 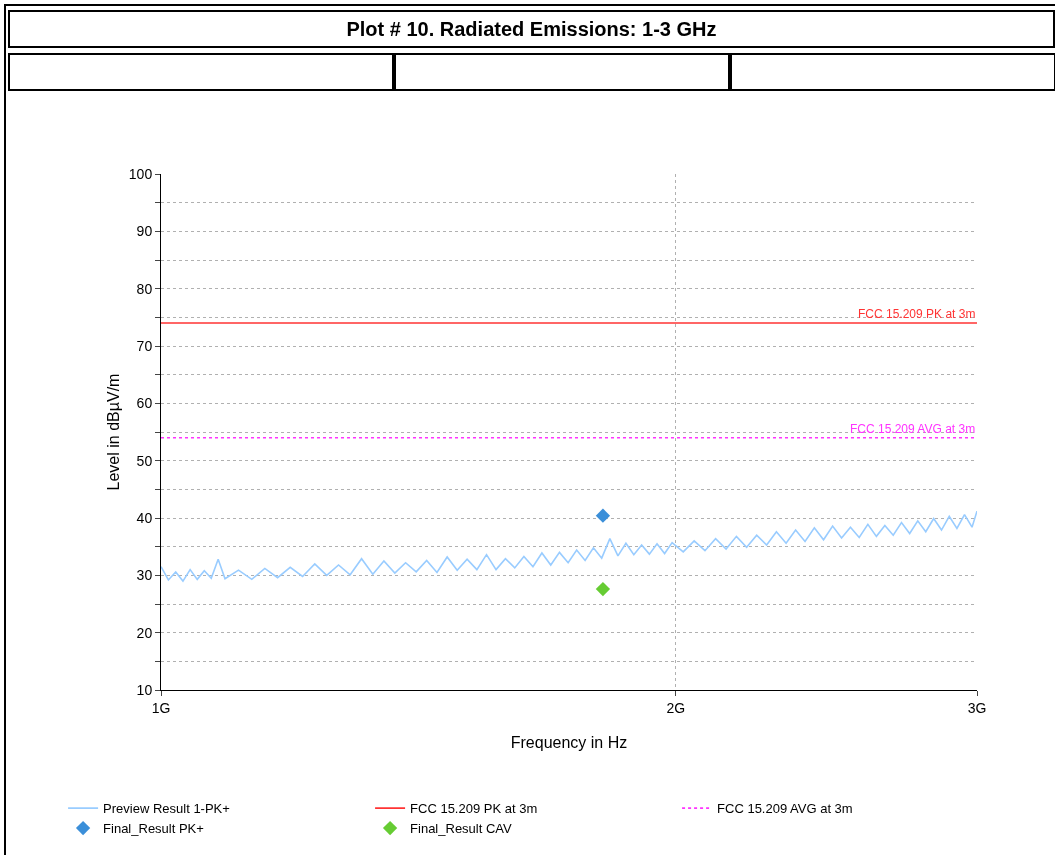 I want to click on y-tick-label: 80, so click(x=144, y=288).